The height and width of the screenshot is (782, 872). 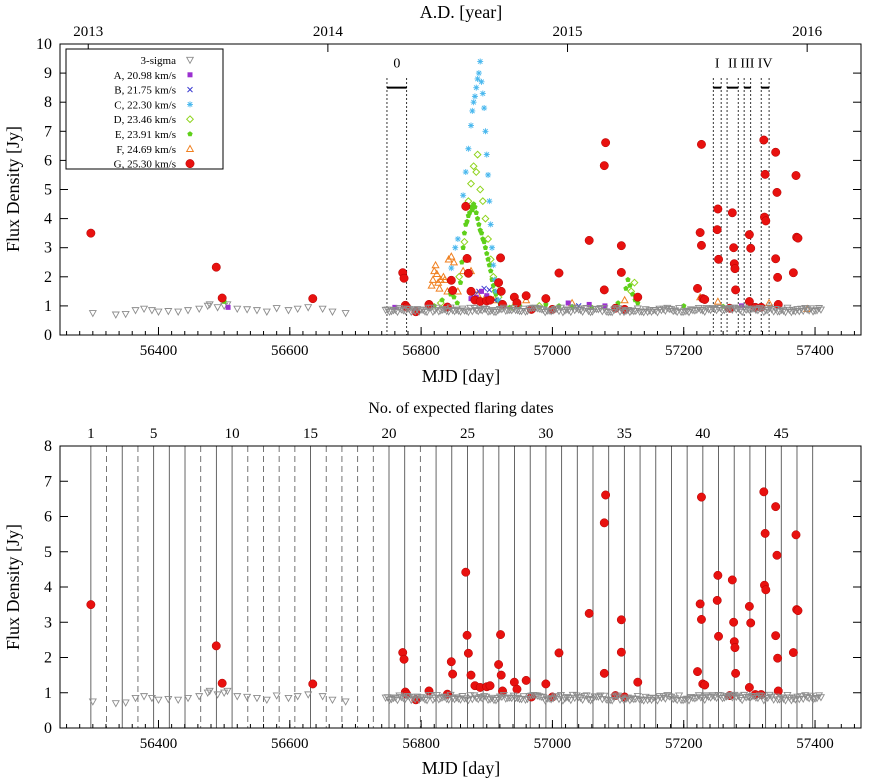 What do you see at coordinates (48, 587) in the screenshot?
I see `y-tick-label: 4` at bounding box center [48, 587].